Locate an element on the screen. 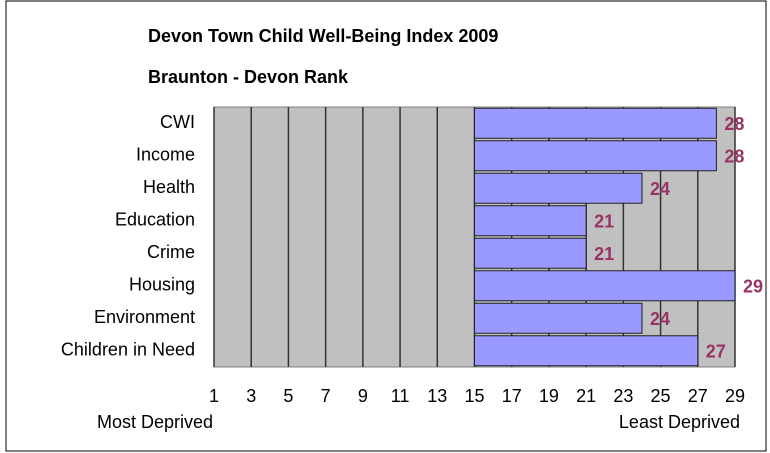 This screenshot has height=453, width=770. y-tick-label: Housing is located at coordinates (162, 285).